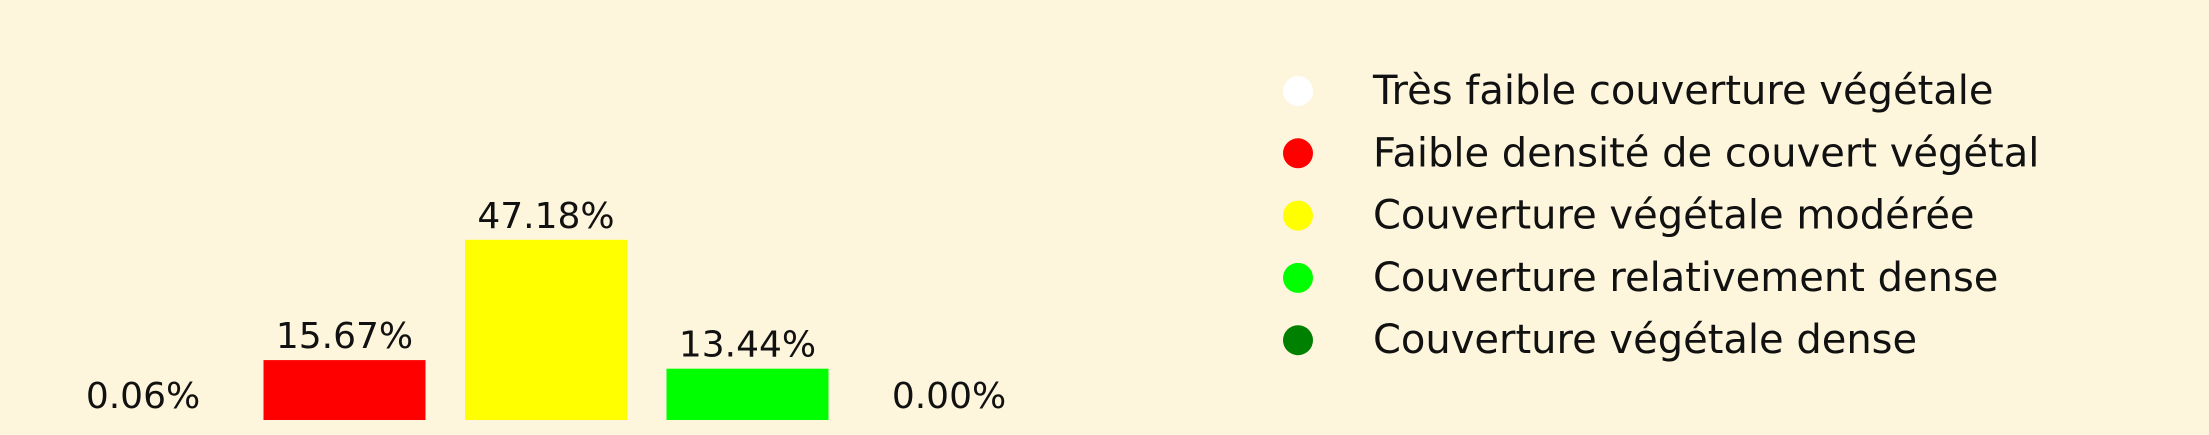 The width and height of the screenshot is (2209, 435). Describe the element at coordinates (1683, 91) in the screenshot. I see `legend-label-1: Très faible couverture végétale` at that location.